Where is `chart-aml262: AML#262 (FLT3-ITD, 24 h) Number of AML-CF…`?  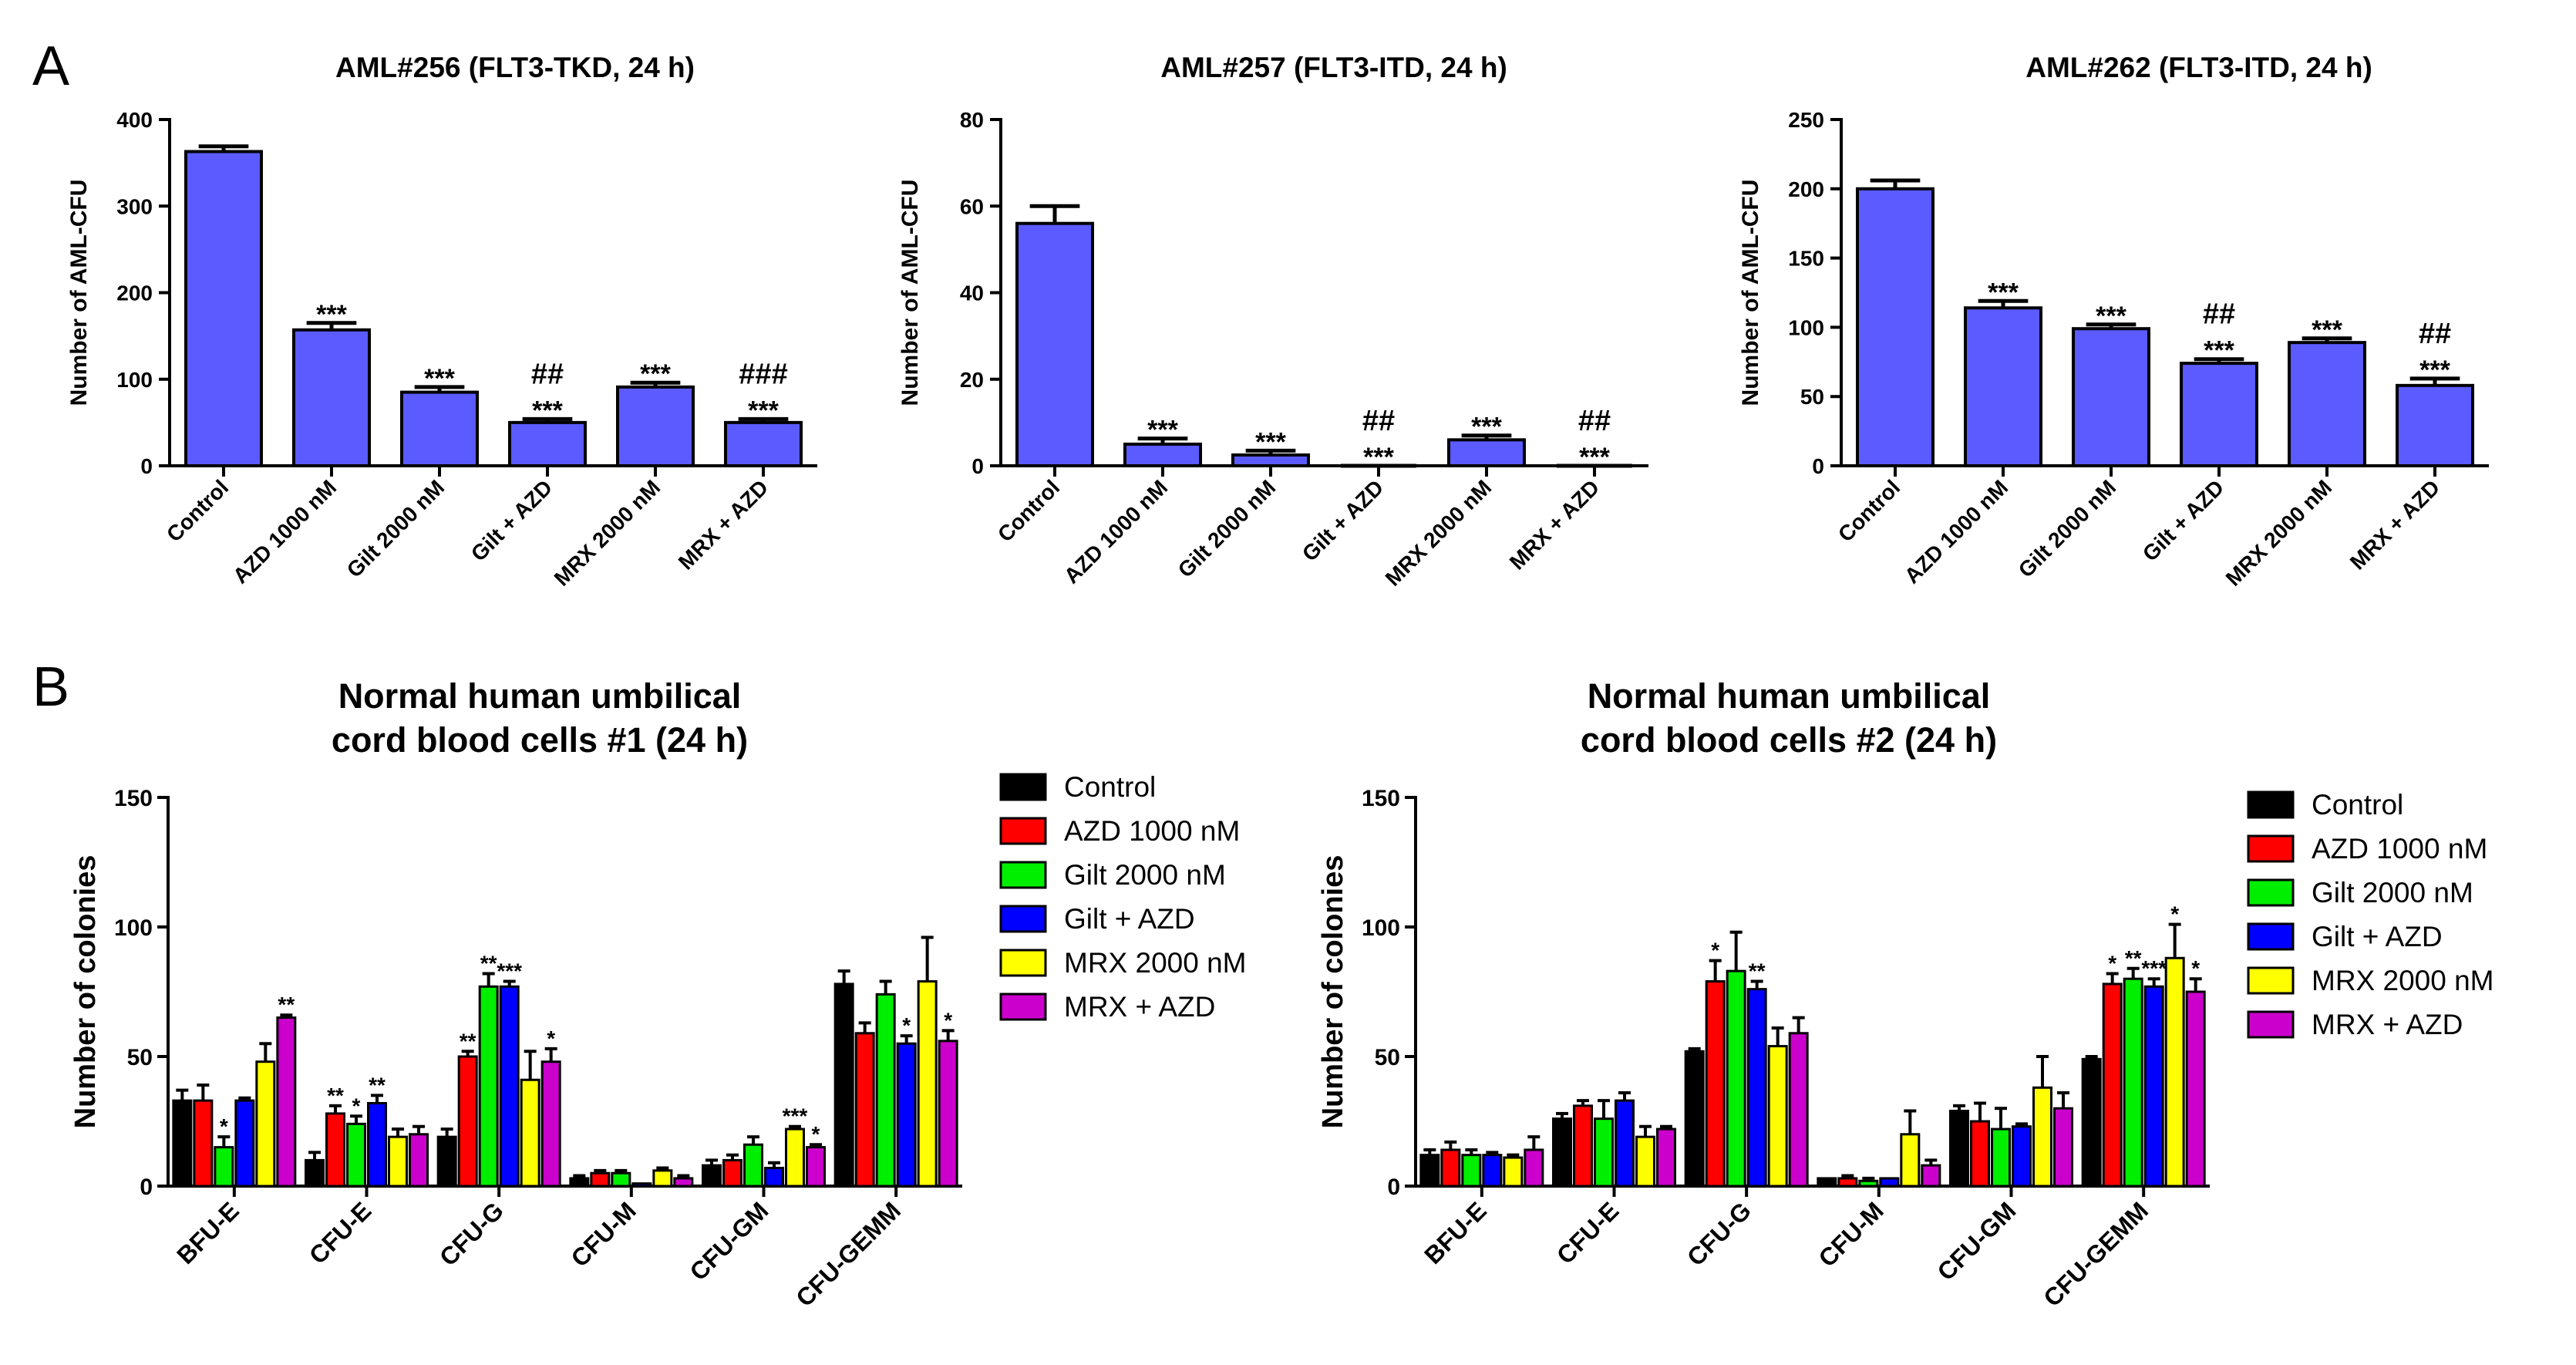 chart-aml262: AML#262 (FLT3-ITD, 24 h) Number of AML-CF… is located at coordinates (2114, 322).